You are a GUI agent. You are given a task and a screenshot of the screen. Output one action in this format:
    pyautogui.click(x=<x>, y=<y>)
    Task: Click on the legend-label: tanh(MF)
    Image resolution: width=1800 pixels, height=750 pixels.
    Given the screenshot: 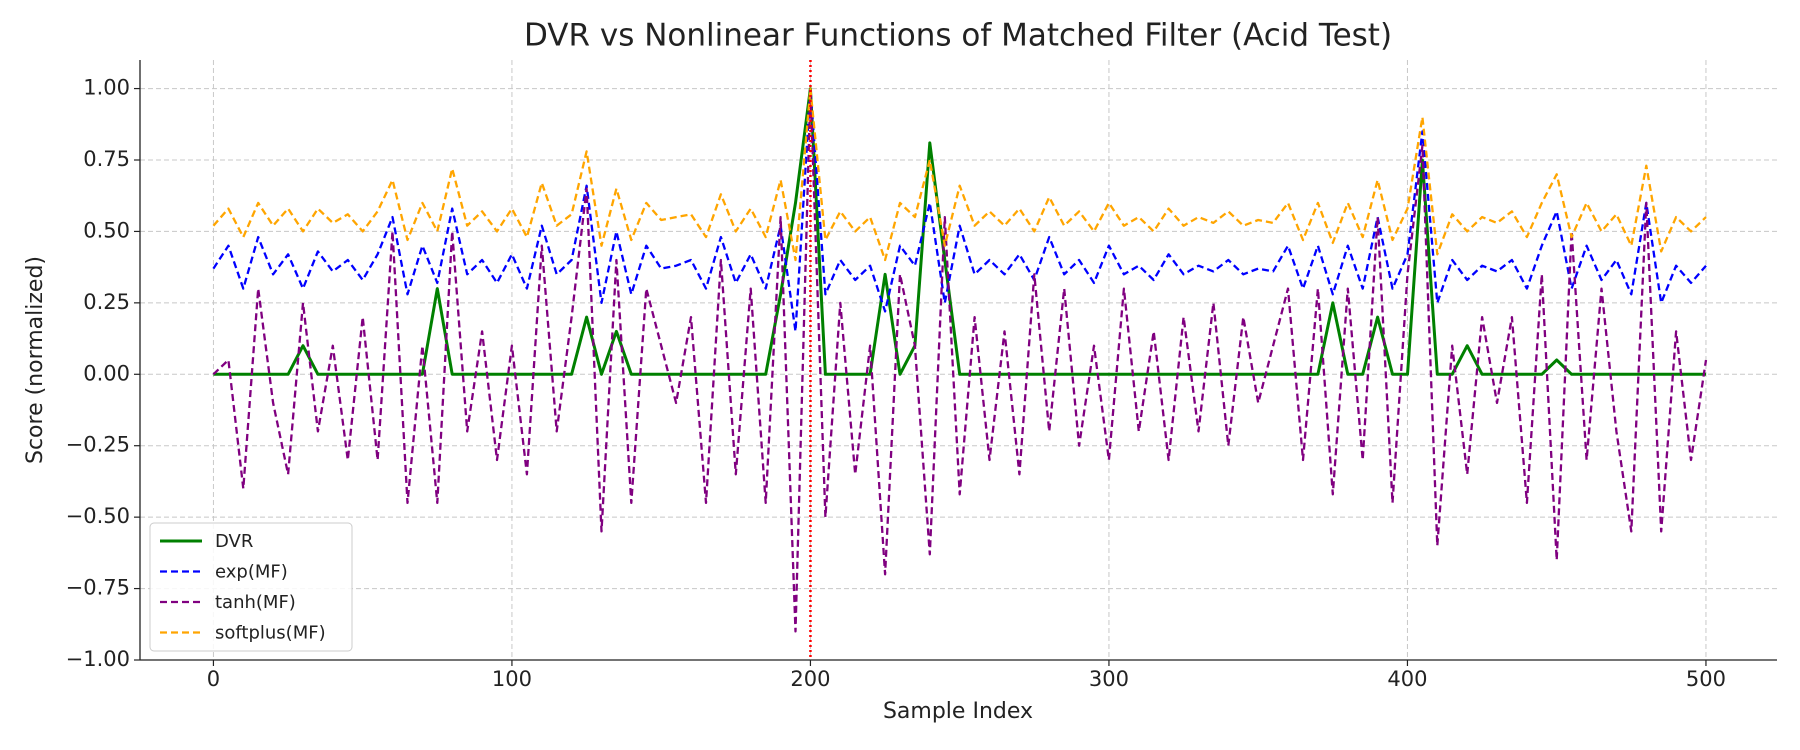 What is the action you would take?
    pyautogui.click(x=255, y=602)
    